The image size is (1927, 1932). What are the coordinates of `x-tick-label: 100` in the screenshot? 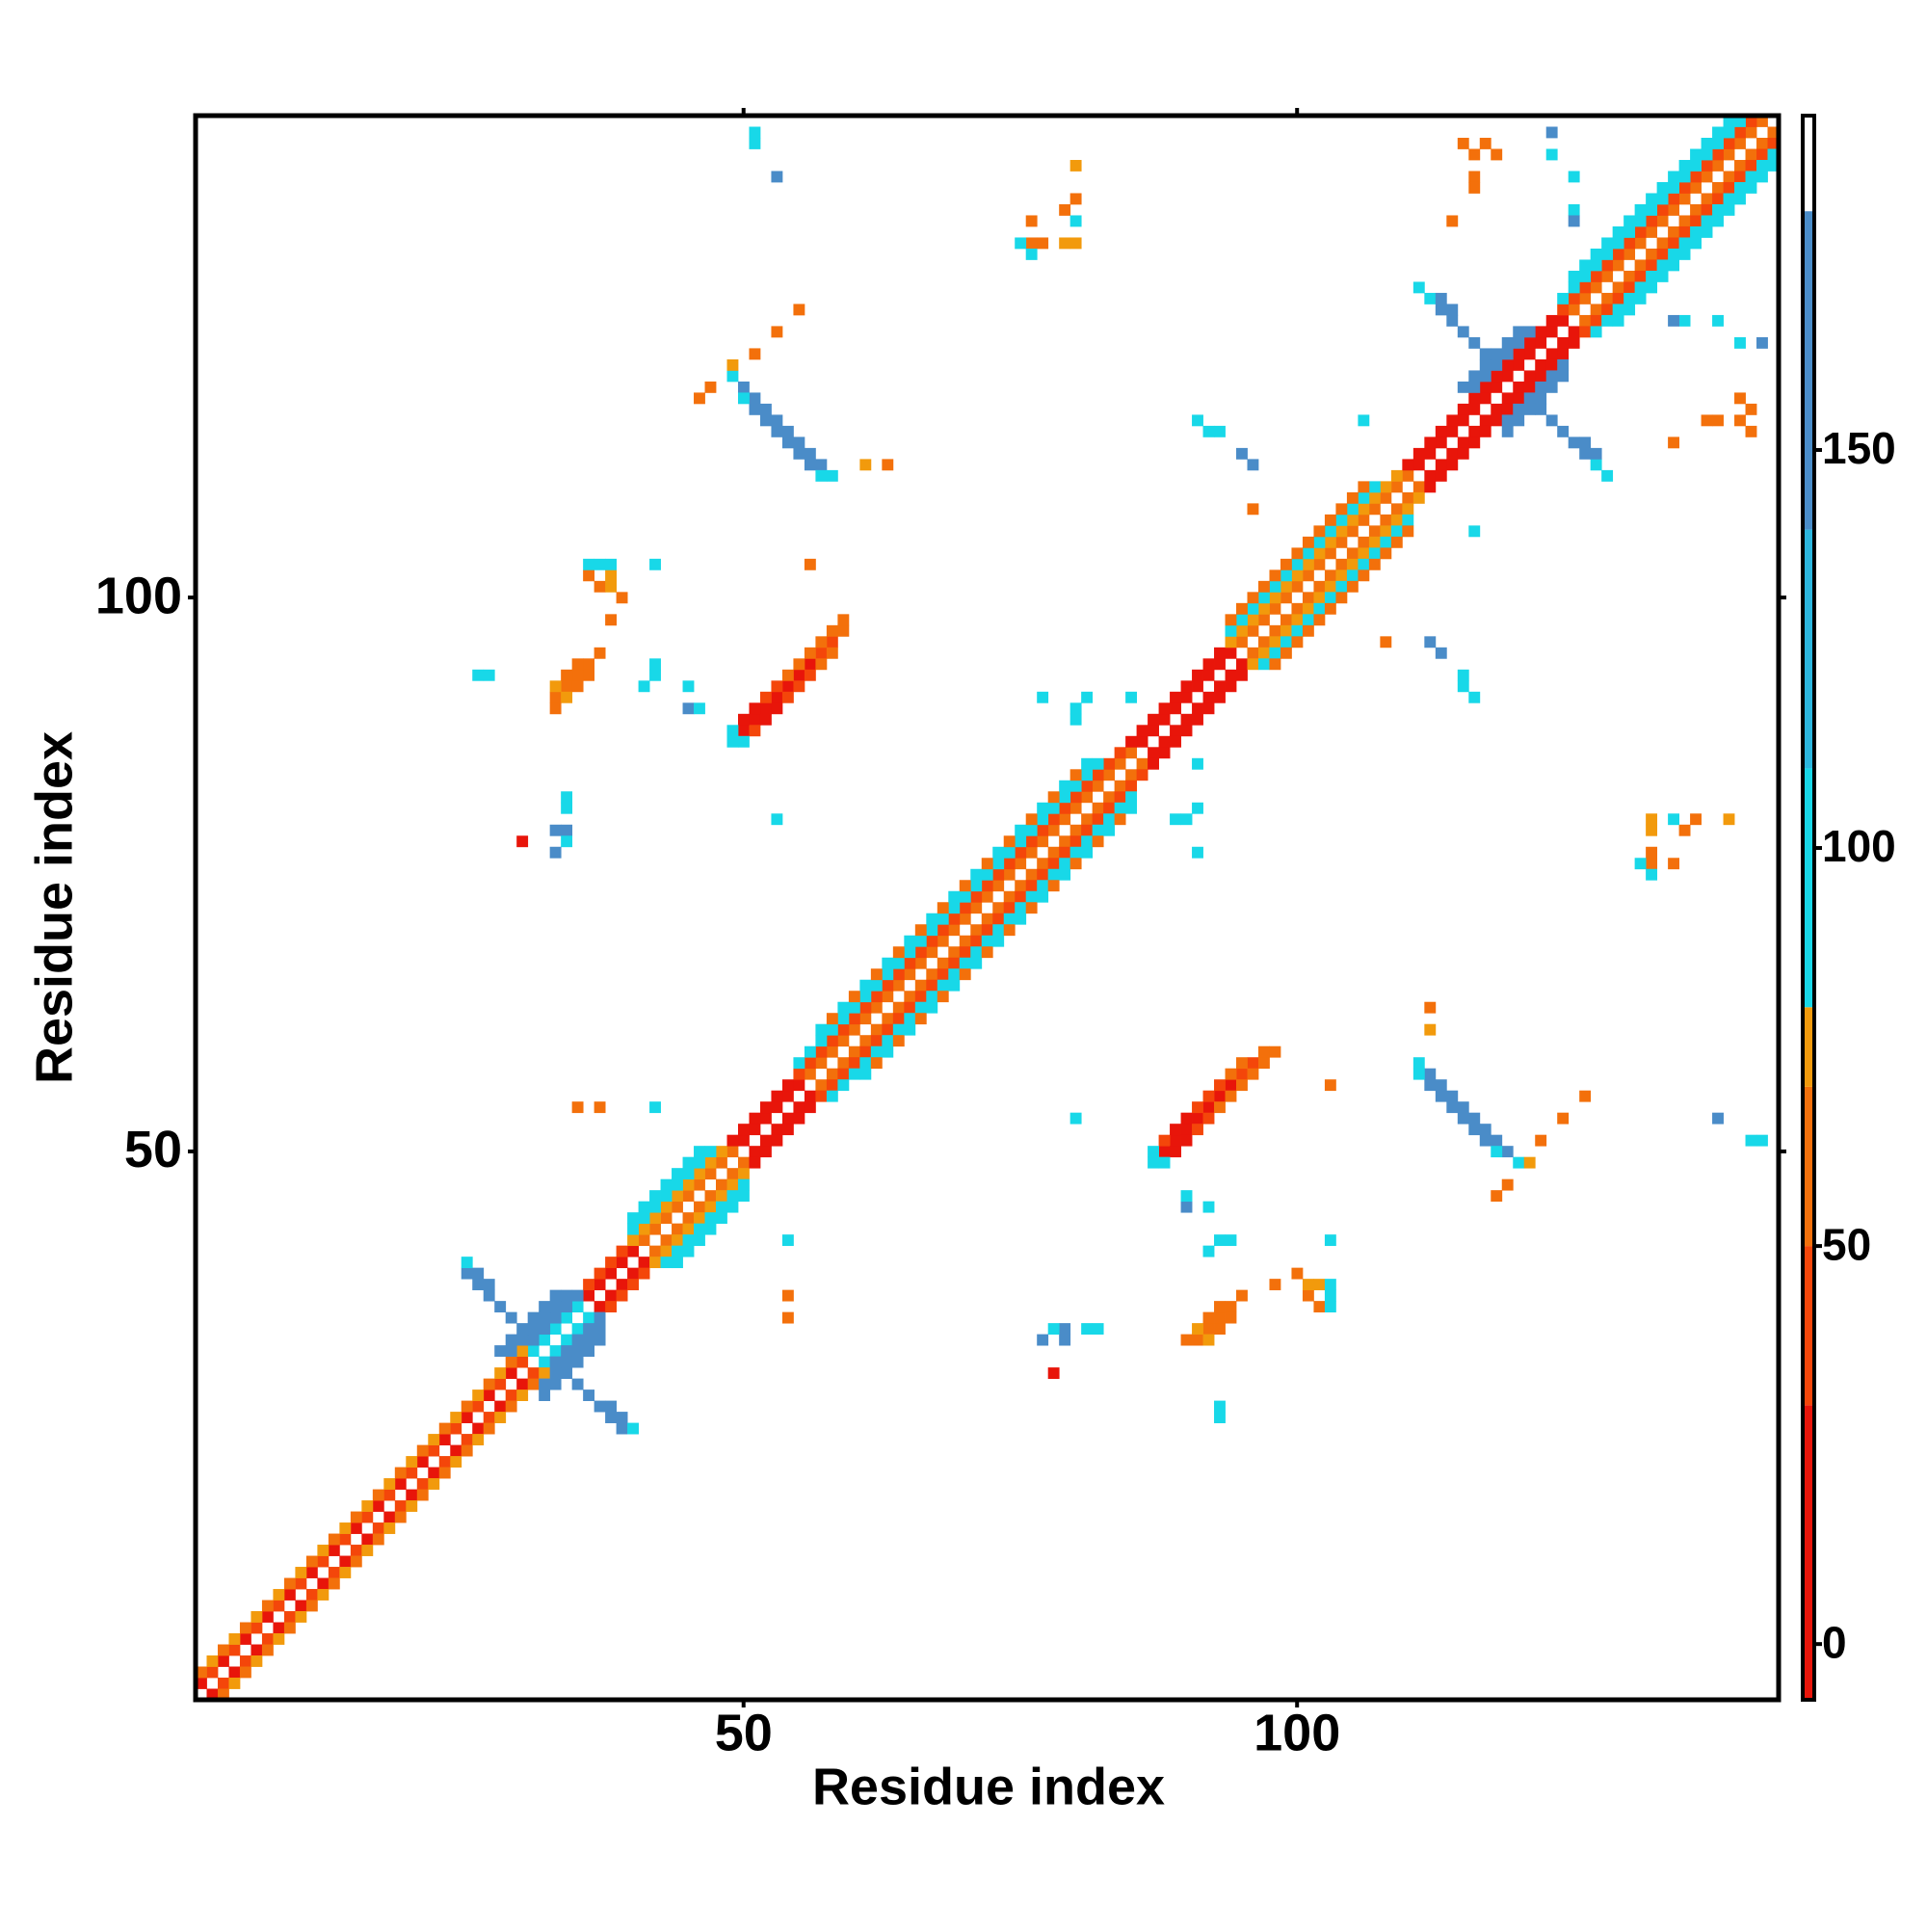 It's located at (1297, 1732).